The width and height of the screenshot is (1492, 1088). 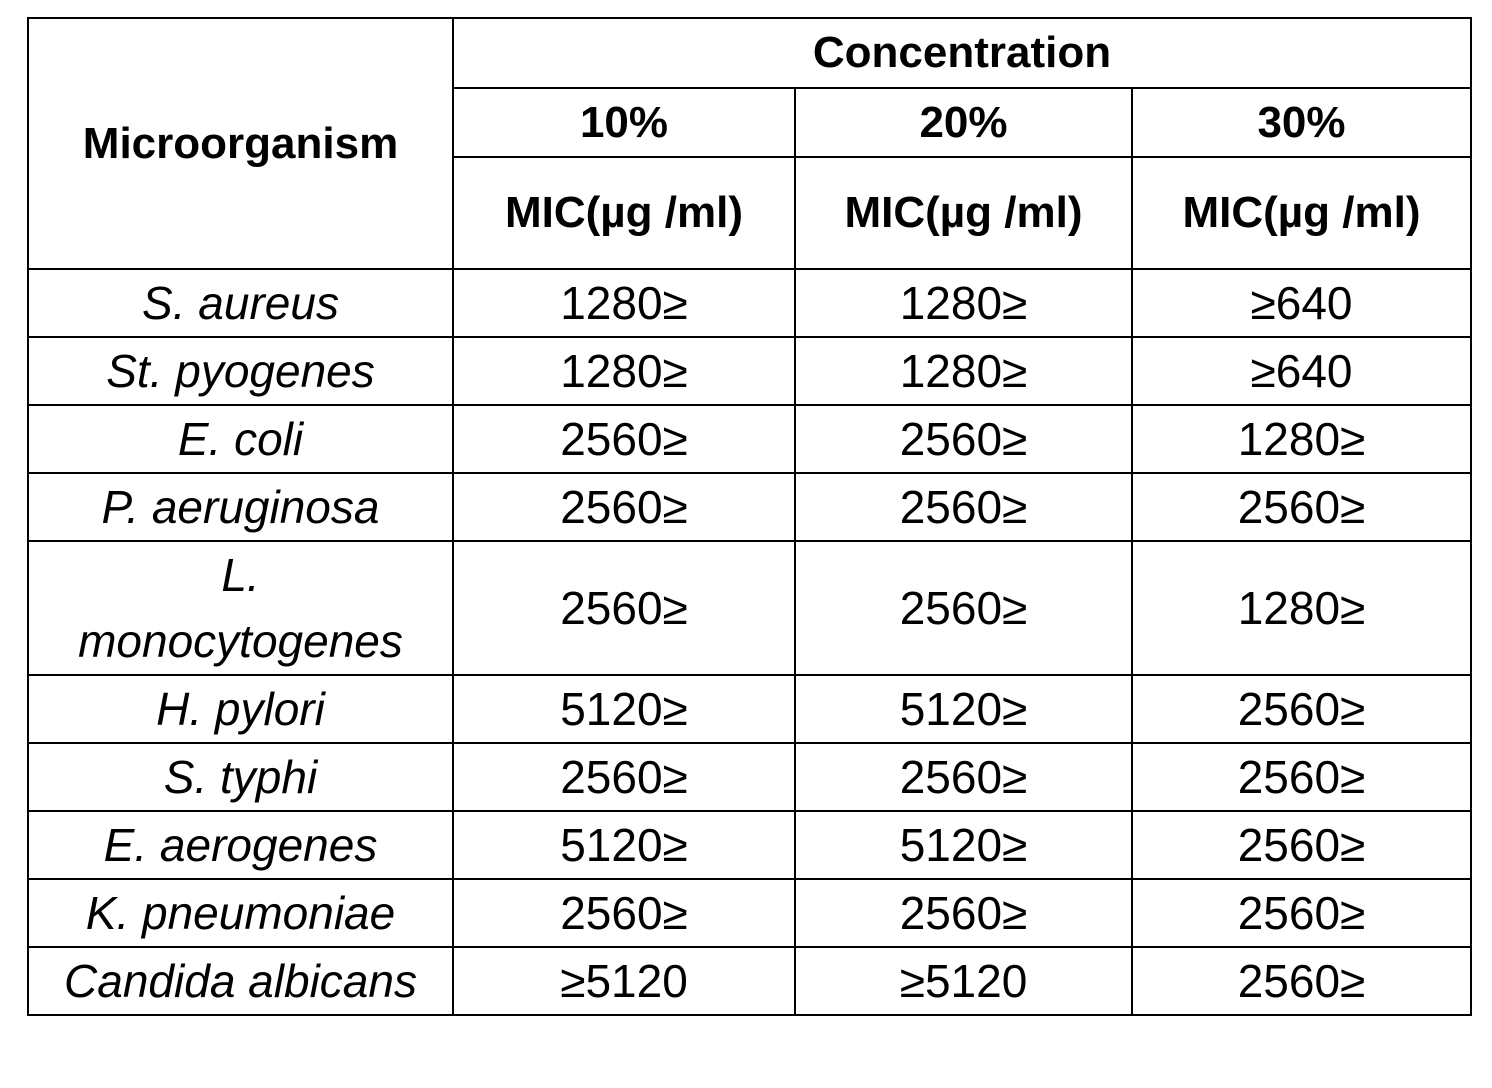 I want to click on organism-cell: P. aeruginosa, so click(x=240, y=507).